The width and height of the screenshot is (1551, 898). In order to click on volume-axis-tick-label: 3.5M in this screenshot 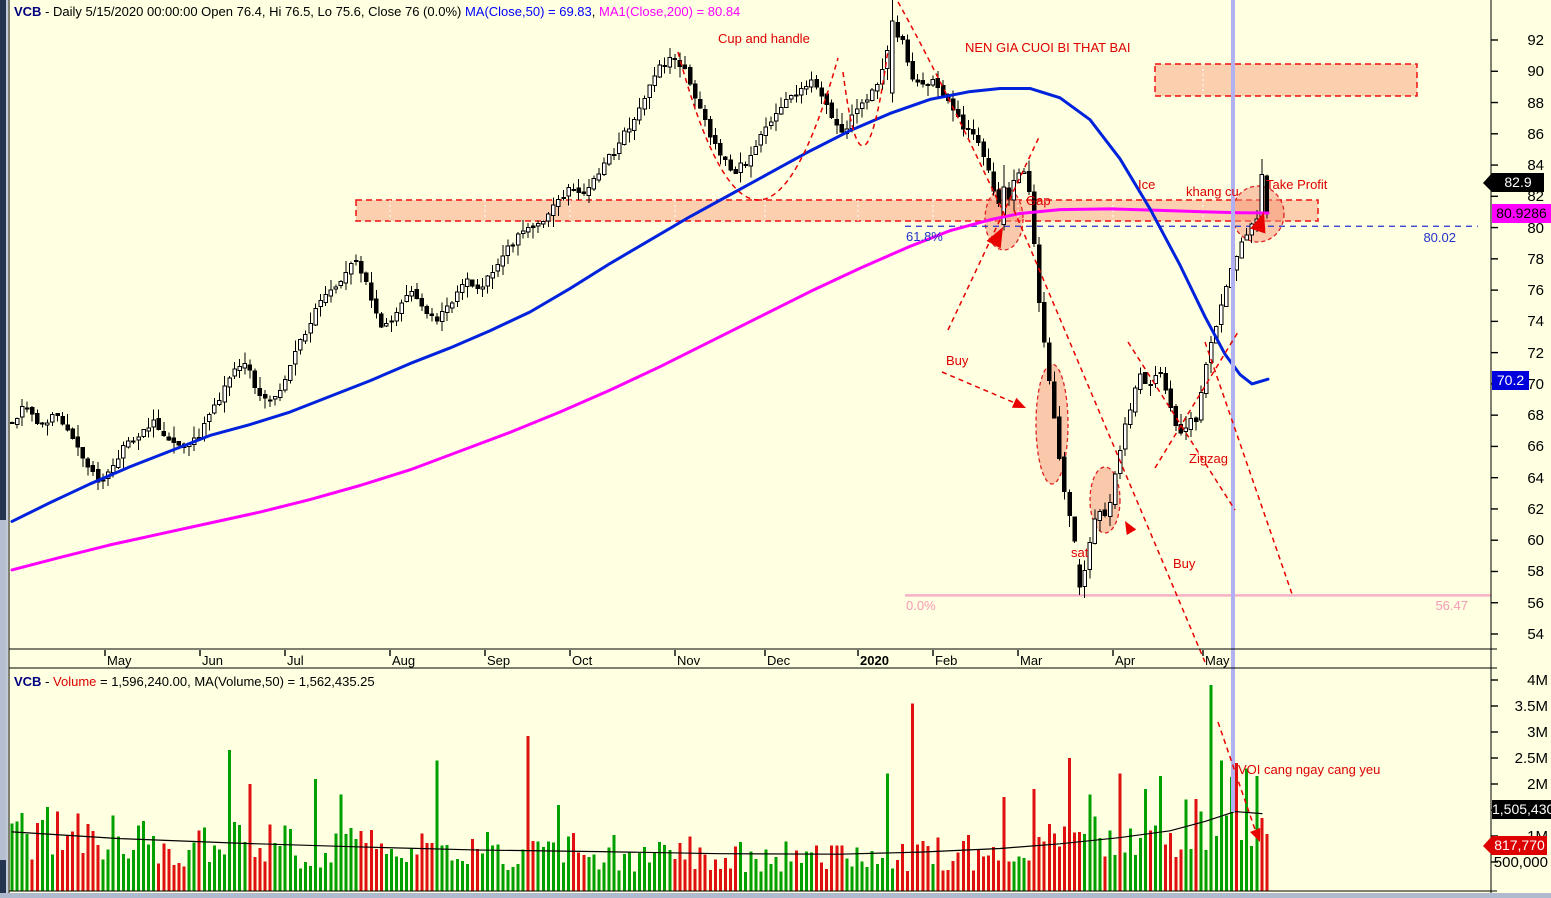, I will do `click(1531, 706)`.